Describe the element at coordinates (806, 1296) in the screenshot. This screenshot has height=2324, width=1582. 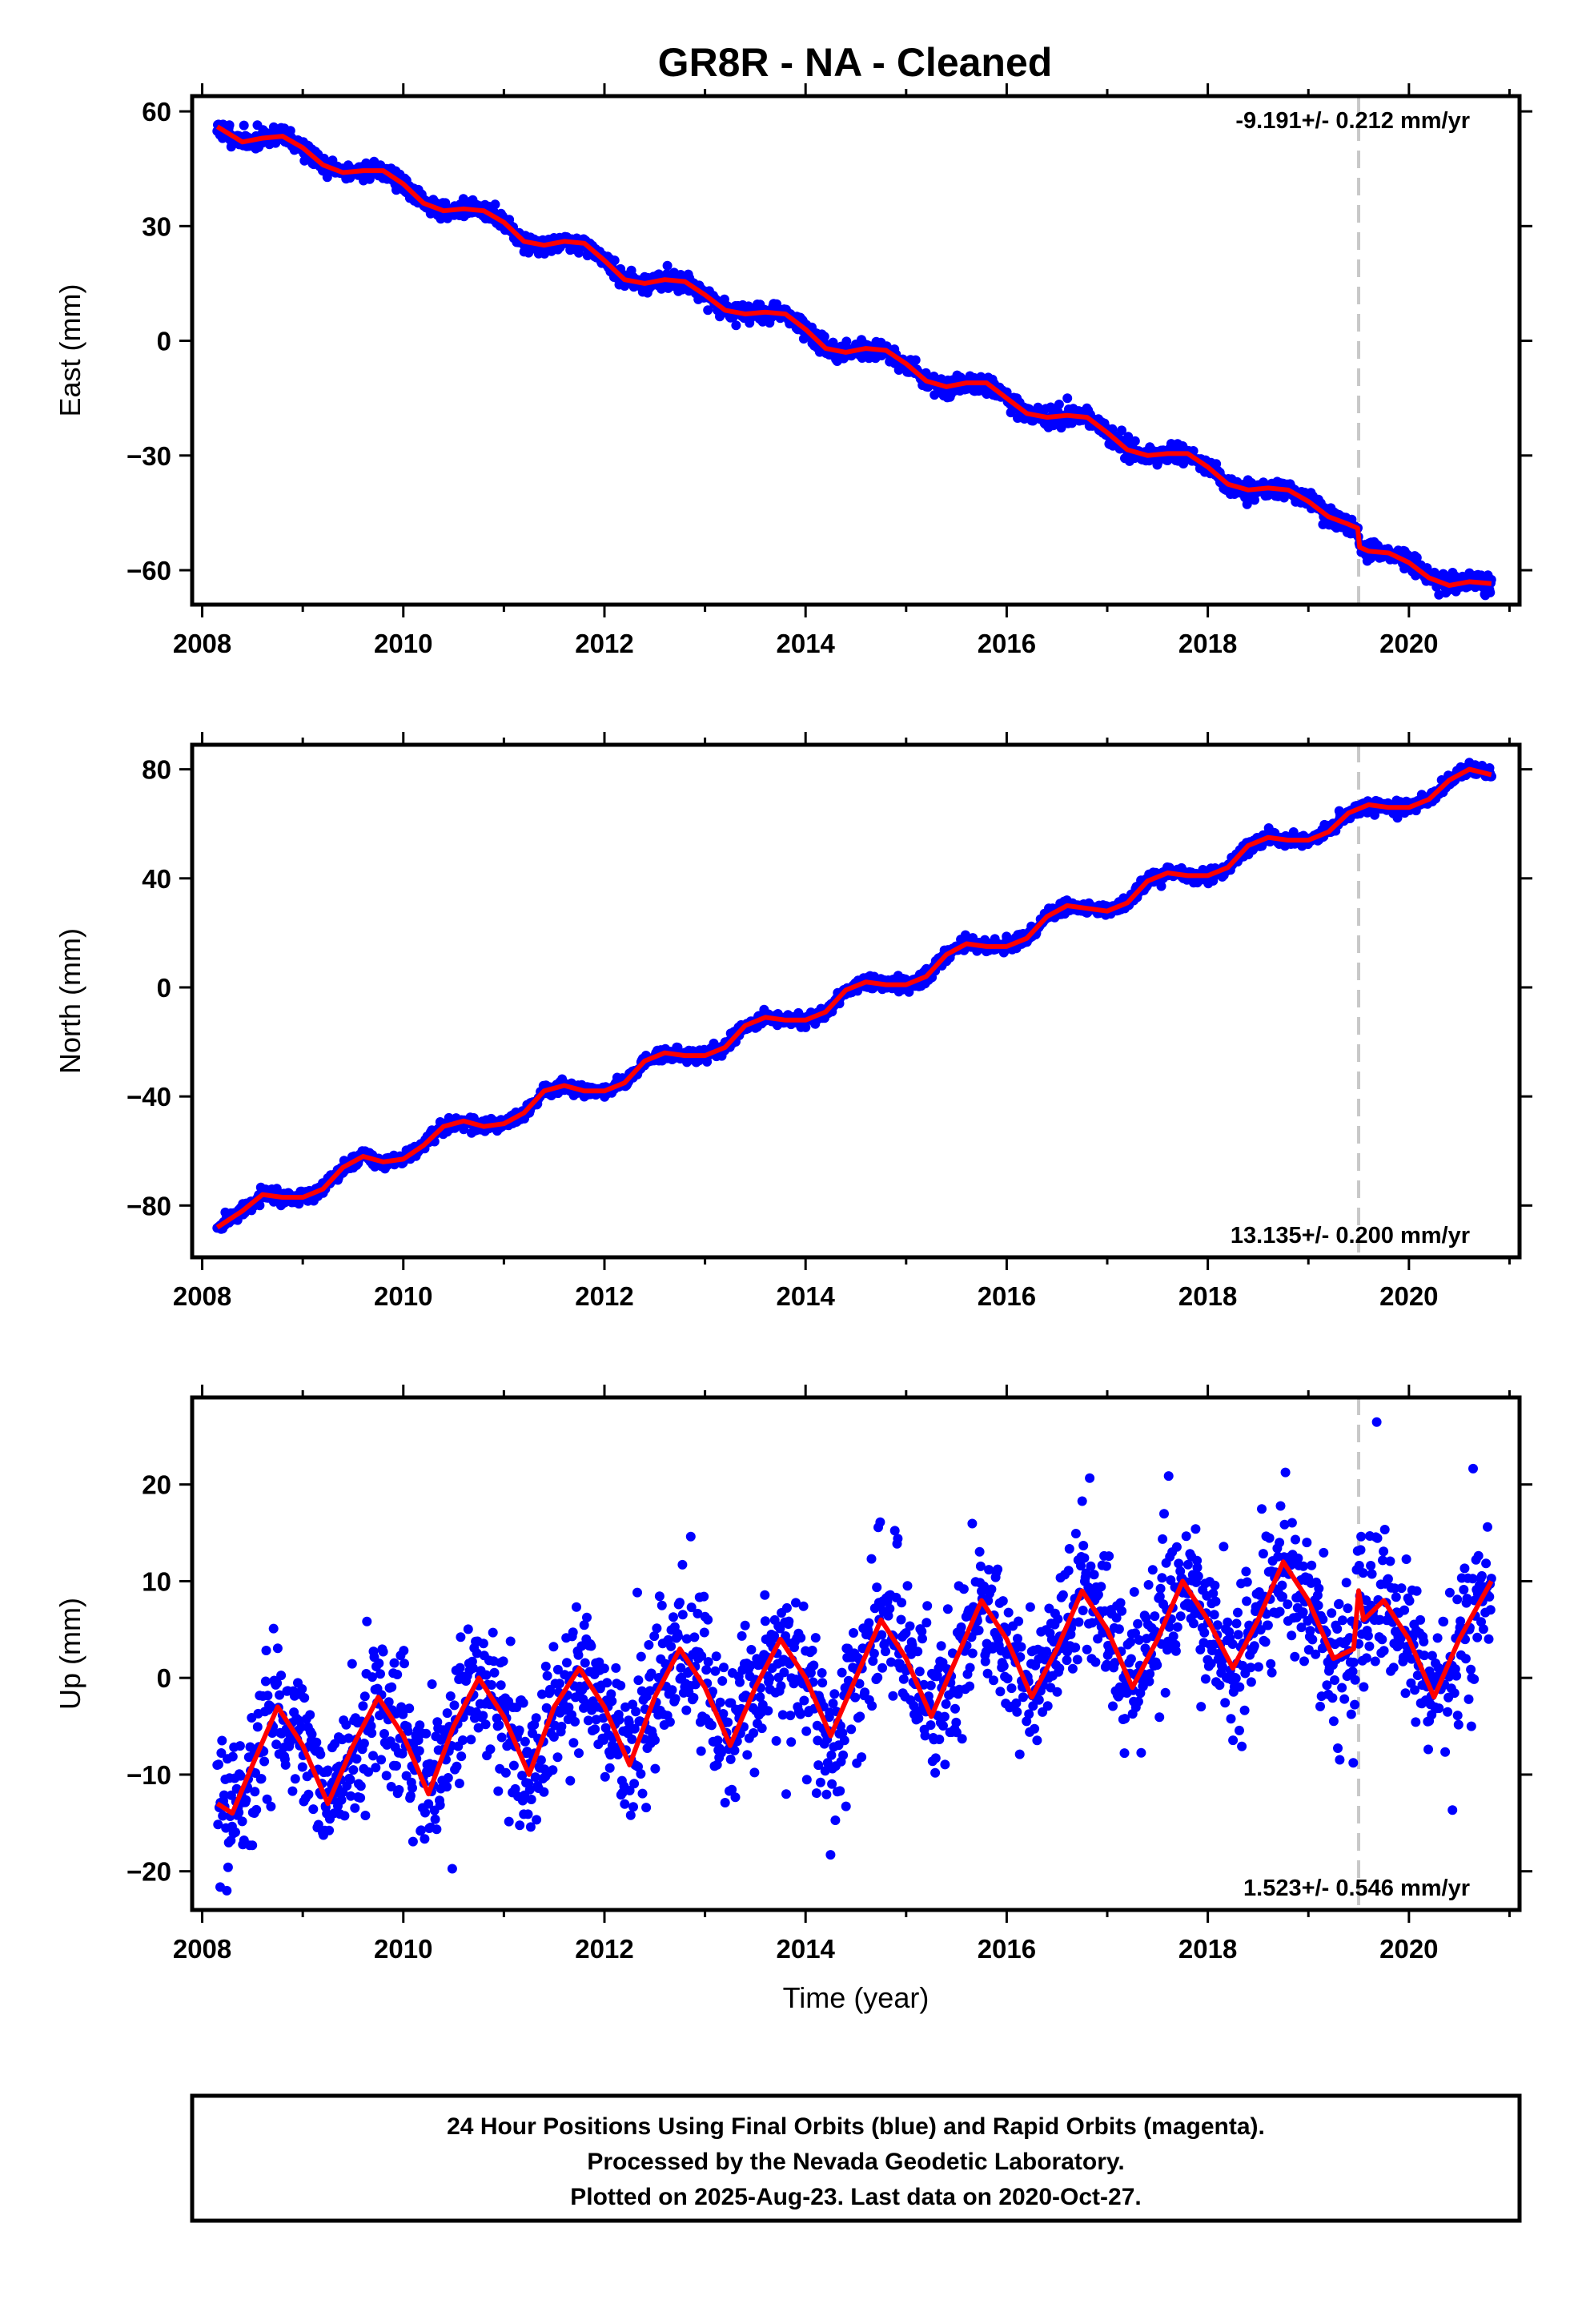
I see `north-x-tick-label: 2014` at that location.